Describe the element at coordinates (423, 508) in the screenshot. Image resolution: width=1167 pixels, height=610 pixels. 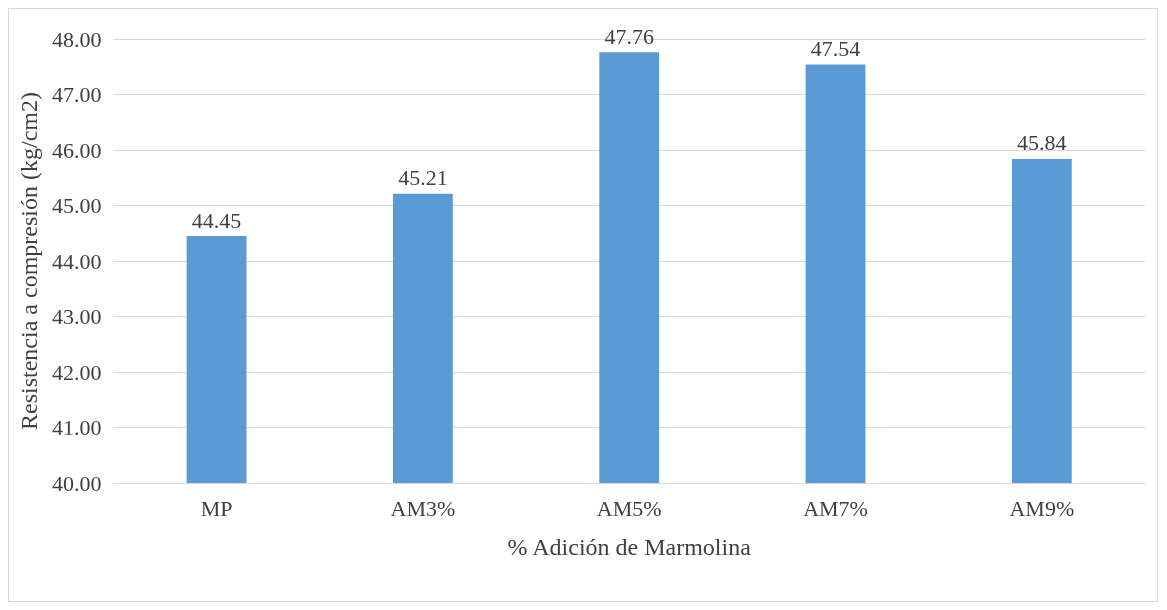
I see `x-tick-label: AM3%` at that location.